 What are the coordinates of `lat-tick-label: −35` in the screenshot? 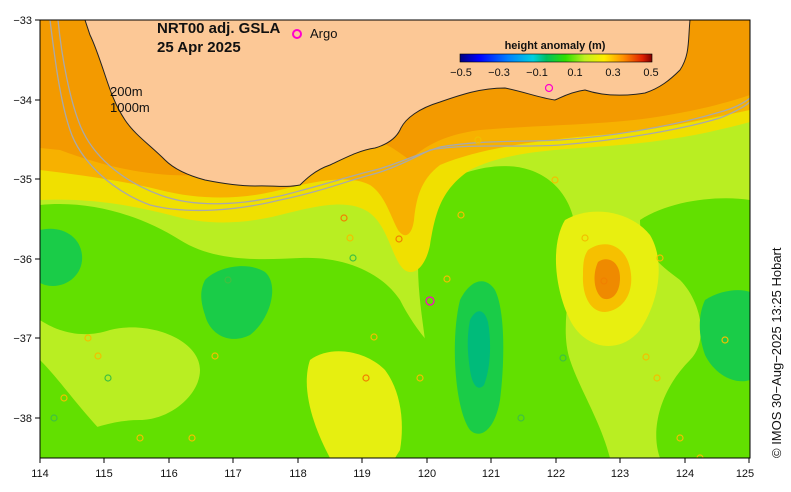 It's located at (22, 180).